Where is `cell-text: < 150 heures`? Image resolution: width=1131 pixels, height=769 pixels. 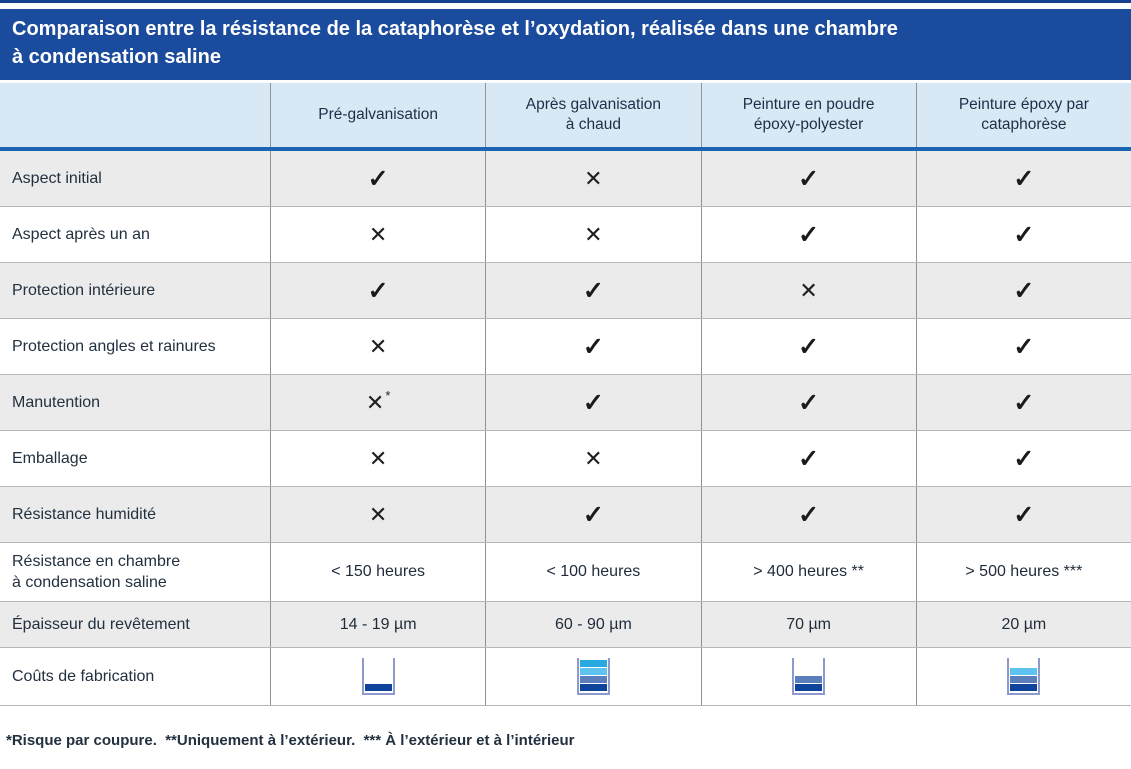
cell-text: < 150 heures is located at coordinates (378, 571).